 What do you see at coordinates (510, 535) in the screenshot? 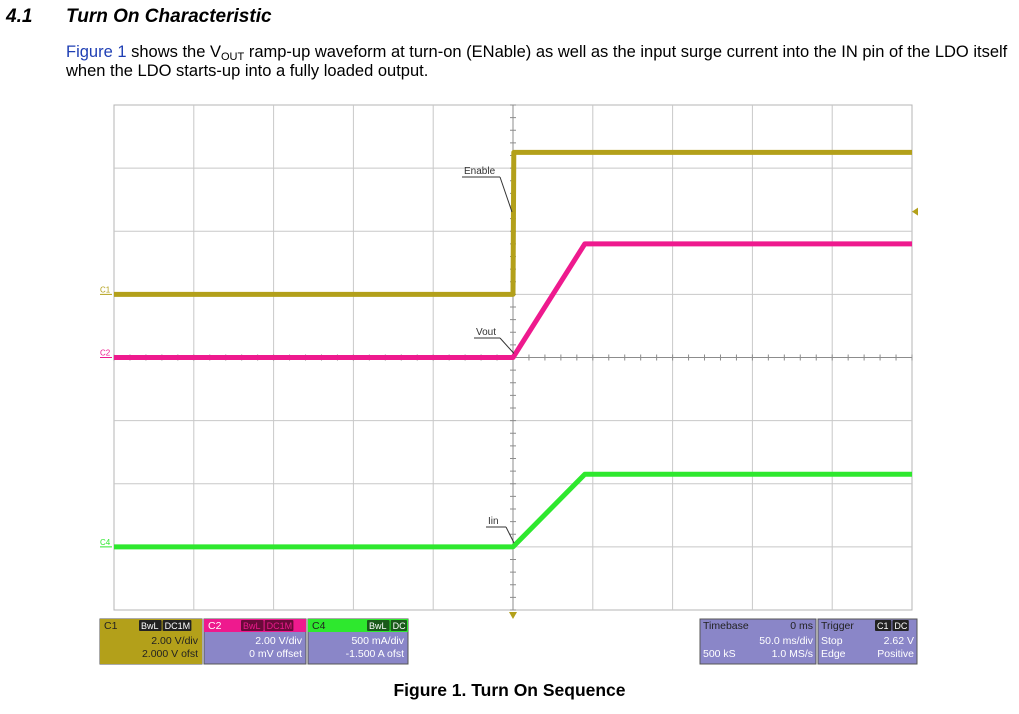
I see `annotation-iin-leader` at bounding box center [510, 535].